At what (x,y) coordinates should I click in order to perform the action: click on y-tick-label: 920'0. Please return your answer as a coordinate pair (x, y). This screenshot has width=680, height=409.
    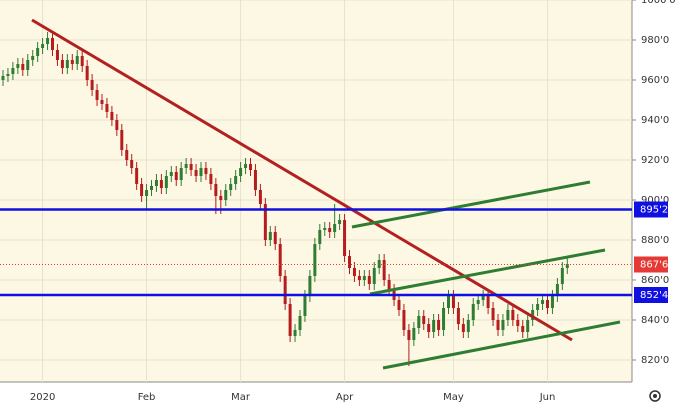
    Looking at the image, I should click on (655, 160).